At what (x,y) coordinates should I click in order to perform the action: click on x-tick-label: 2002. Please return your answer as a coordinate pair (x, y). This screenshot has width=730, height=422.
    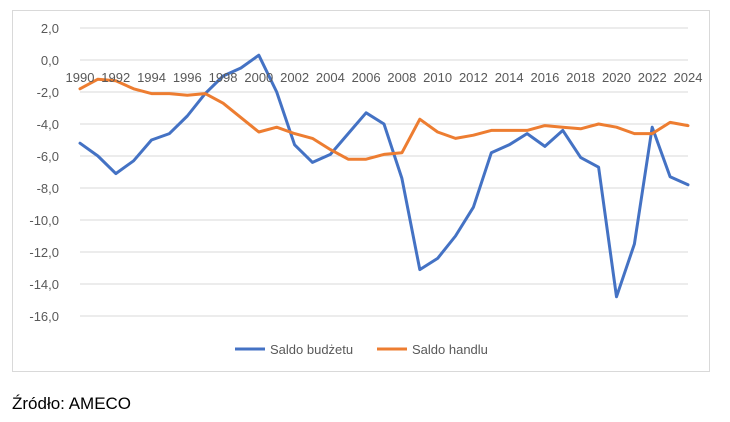
    Looking at the image, I should click on (294, 77).